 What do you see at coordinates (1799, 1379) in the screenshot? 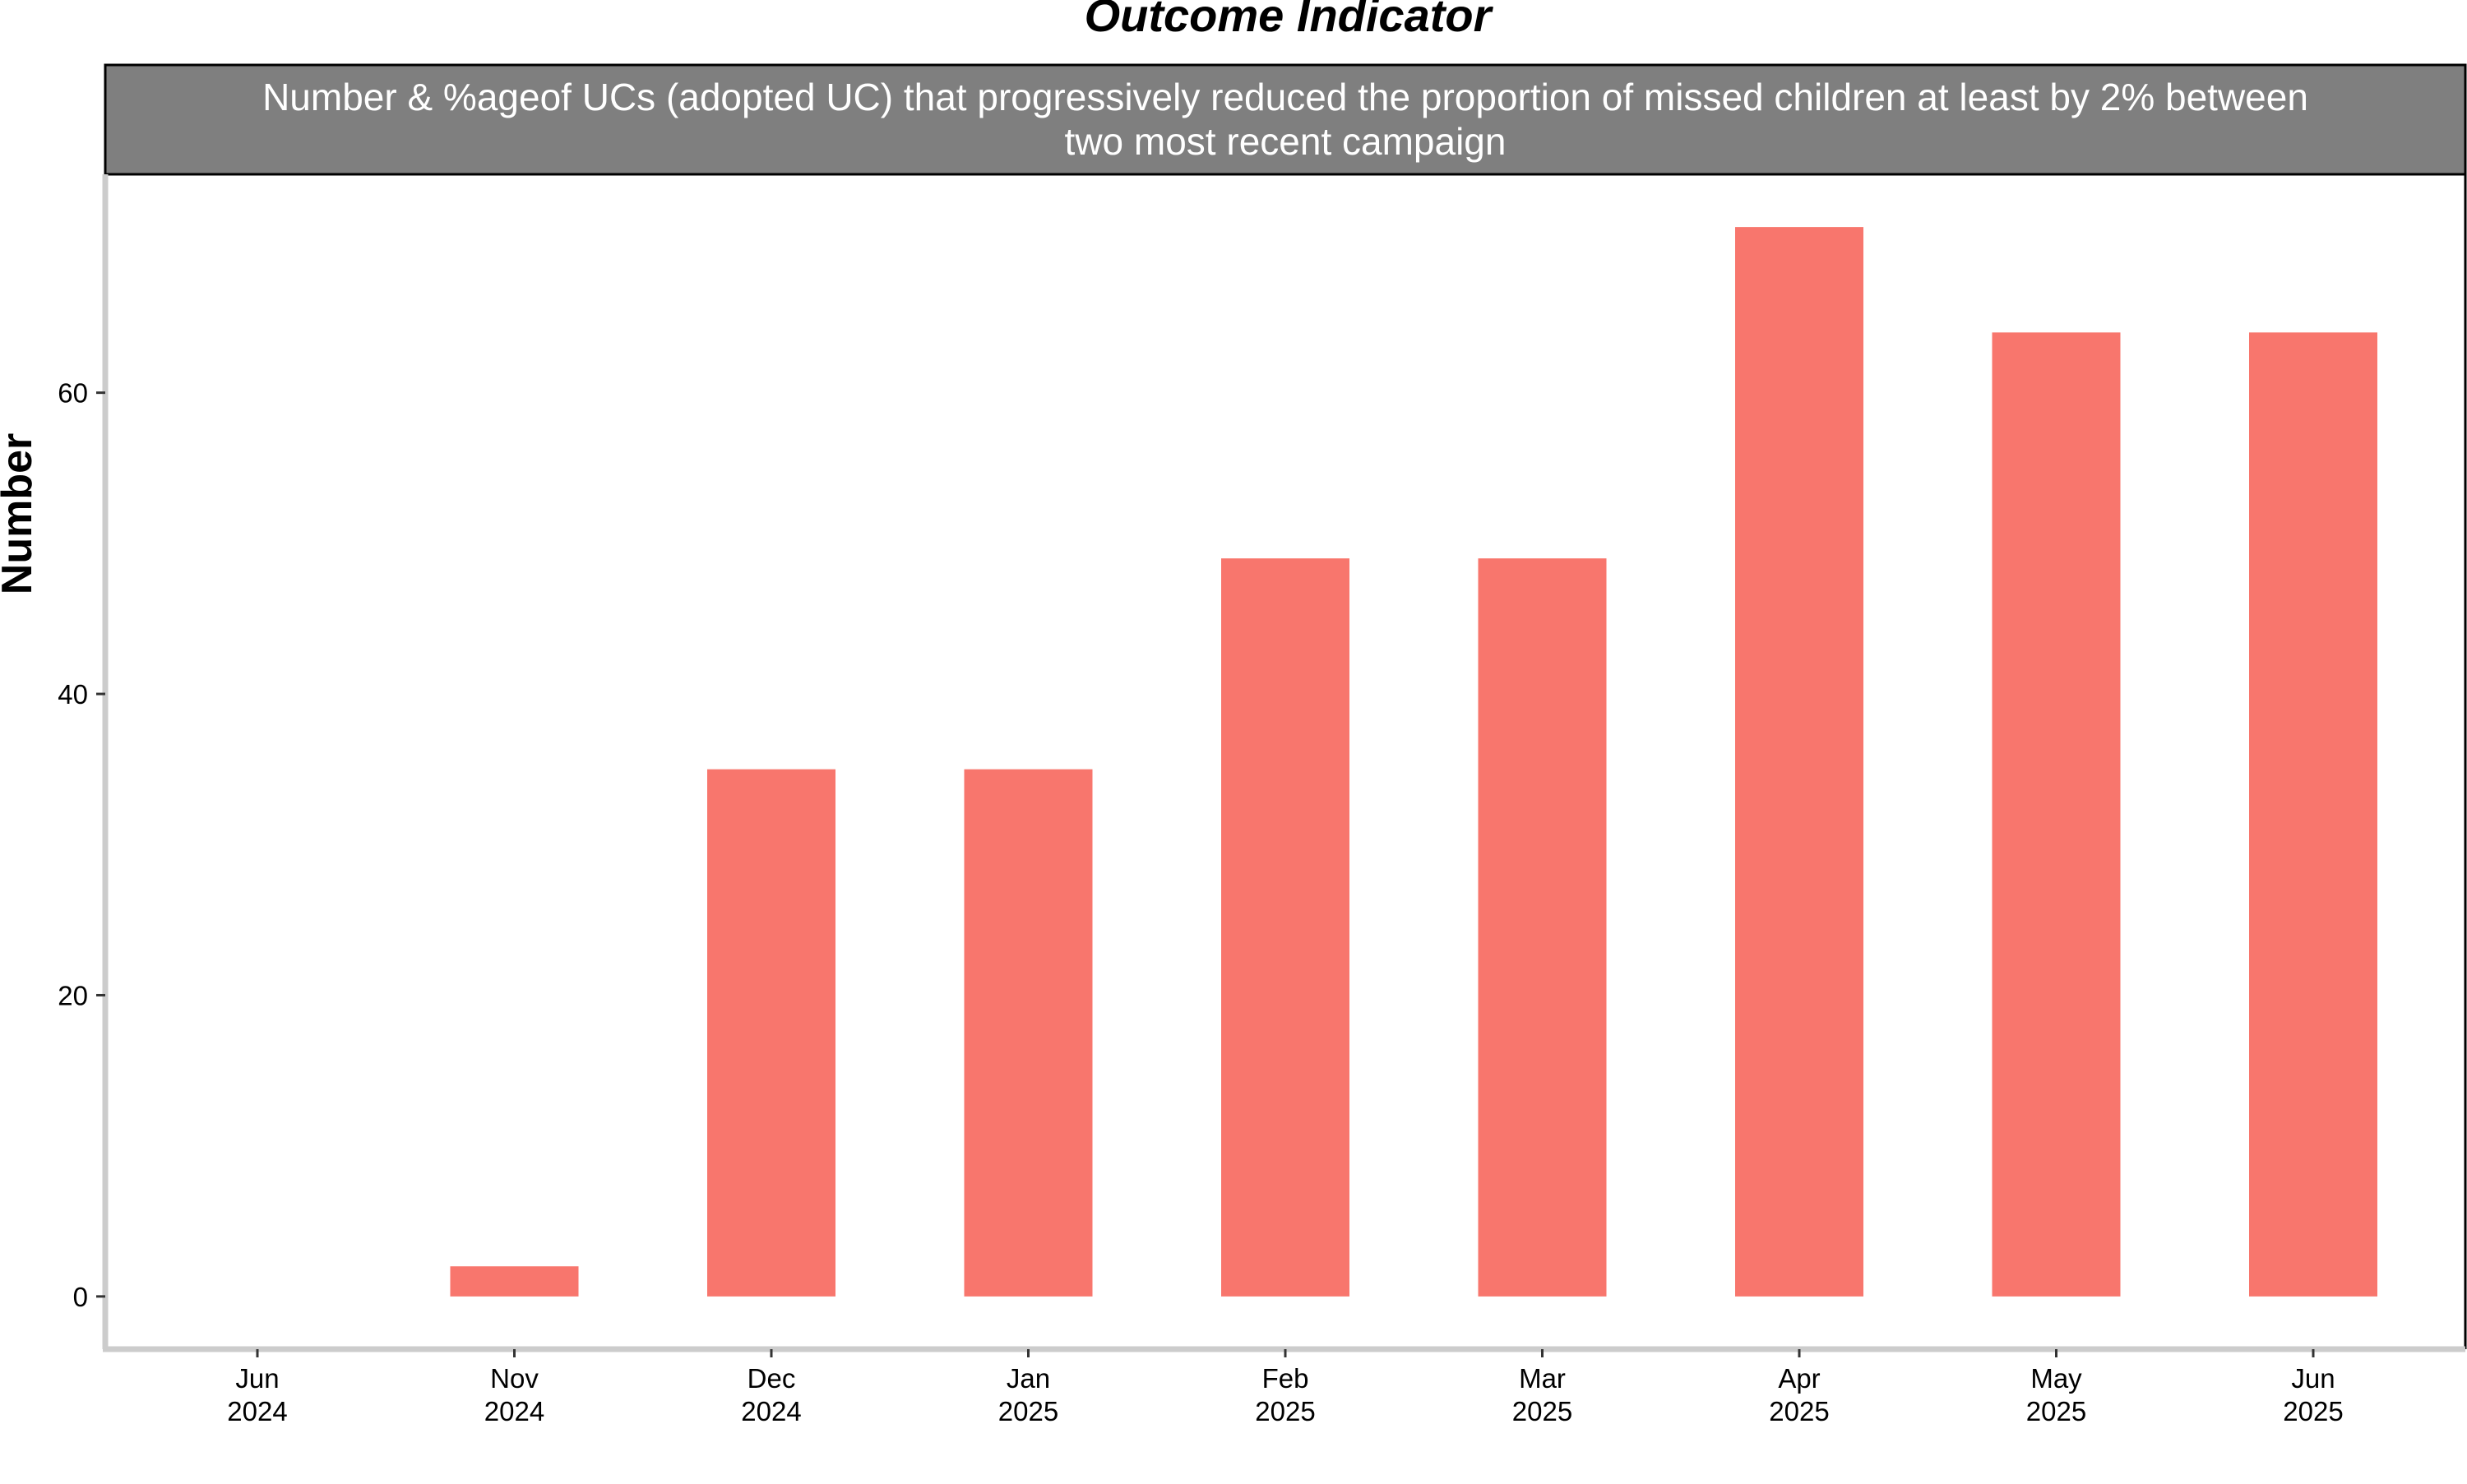
I see `x-tick-label-month: Apr` at bounding box center [1799, 1379].